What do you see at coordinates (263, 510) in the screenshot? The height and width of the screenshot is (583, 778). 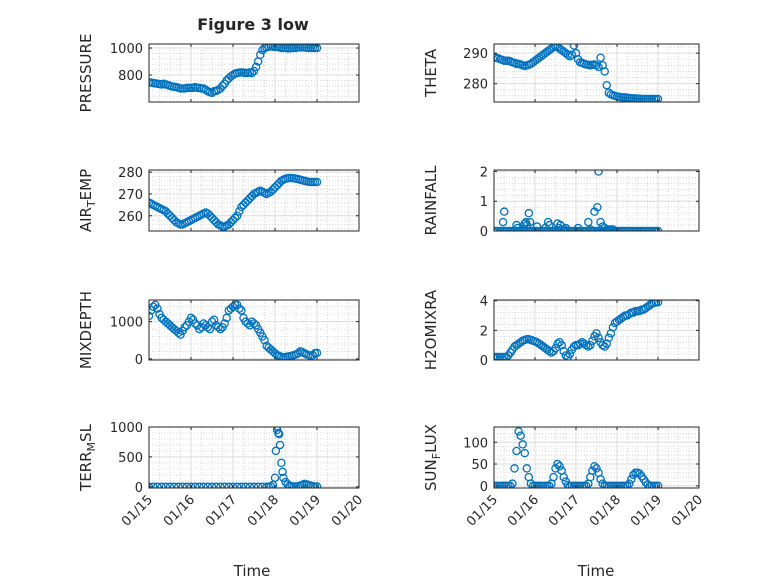 I see `x-tick-label: 01/18` at bounding box center [263, 510].